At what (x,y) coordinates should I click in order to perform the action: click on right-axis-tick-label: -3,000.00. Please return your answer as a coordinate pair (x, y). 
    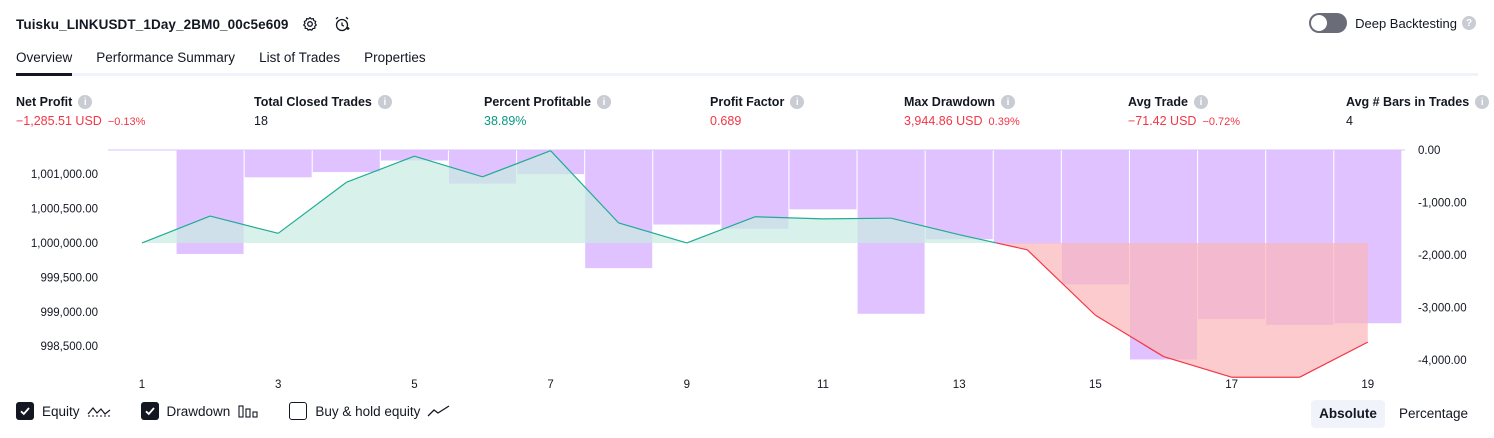
    Looking at the image, I should click on (1442, 309).